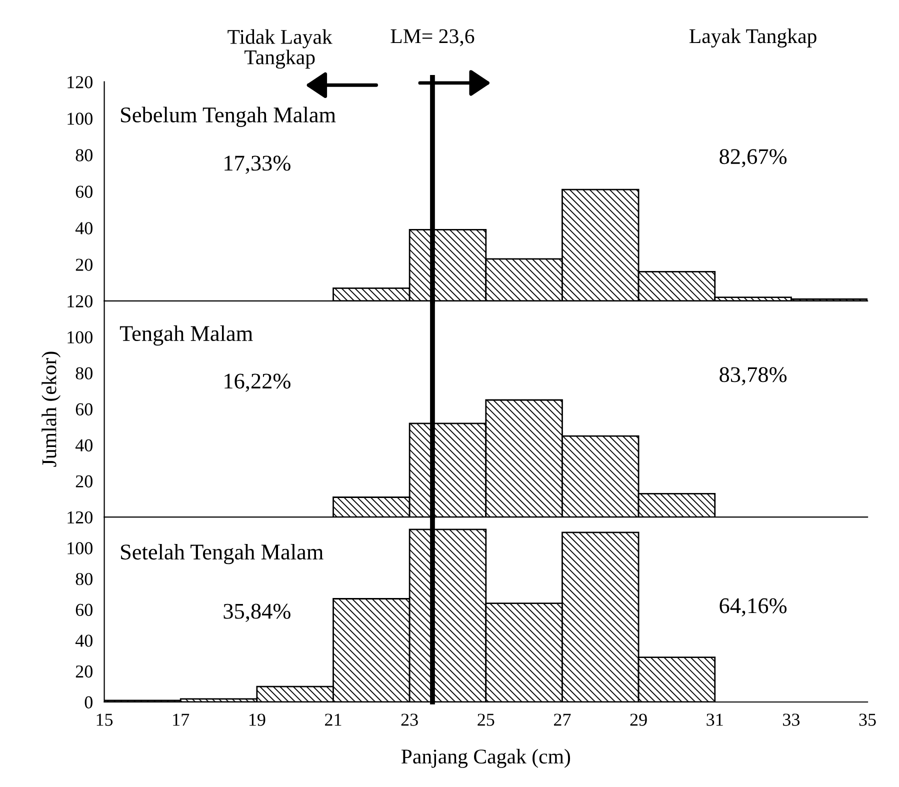 Image resolution: width=899 pixels, height=787 pixels. What do you see at coordinates (486, 720) in the screenshot?
I see `x-tick-label: 25` at bounding box center [486, 720].